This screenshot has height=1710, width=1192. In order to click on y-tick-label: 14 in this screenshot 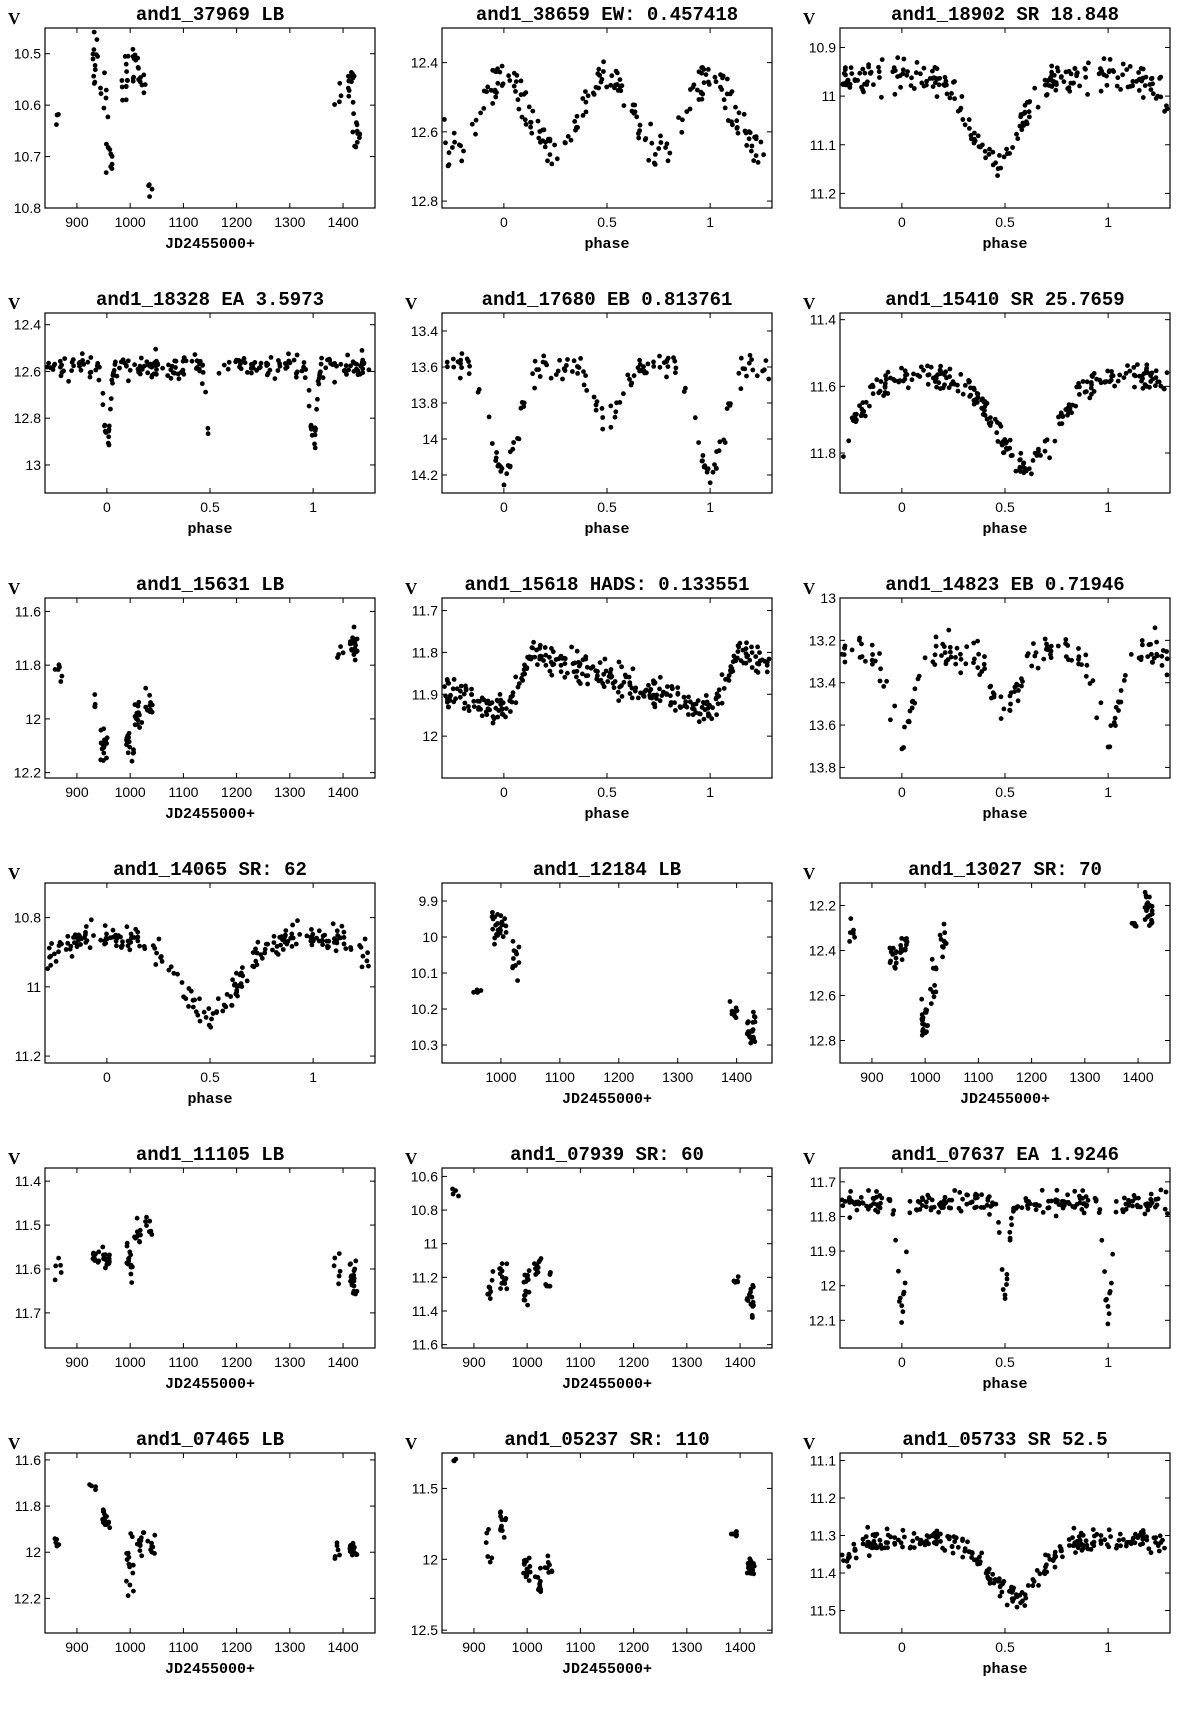, I will do `click(430, 439)`.